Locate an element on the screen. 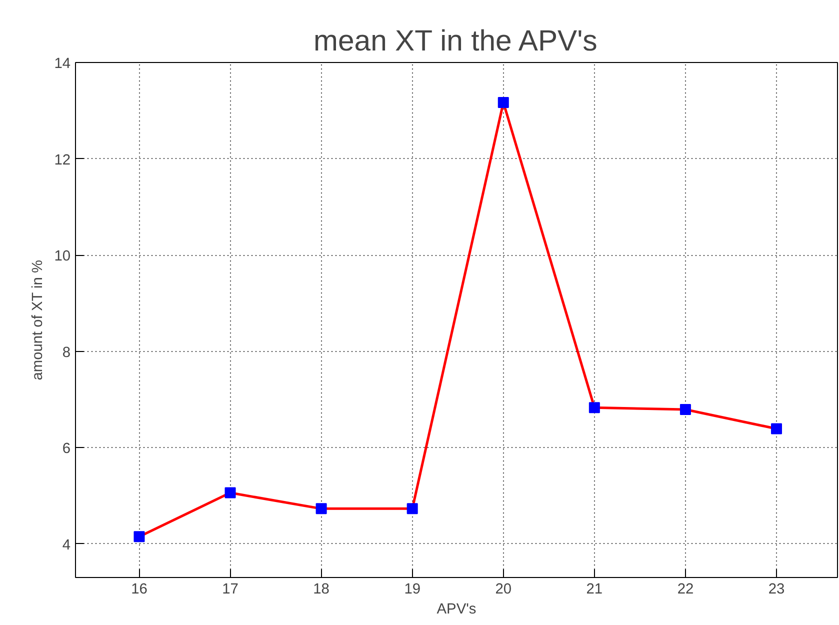  x-tick-label: 16 is located at coordinates (139, 590).